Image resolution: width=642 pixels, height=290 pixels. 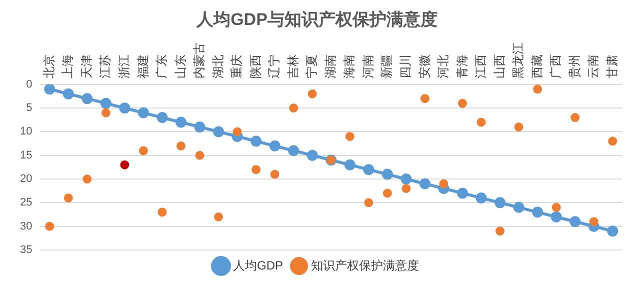 I want to click on y-tick-label: 0, so click(x=29, y=84).